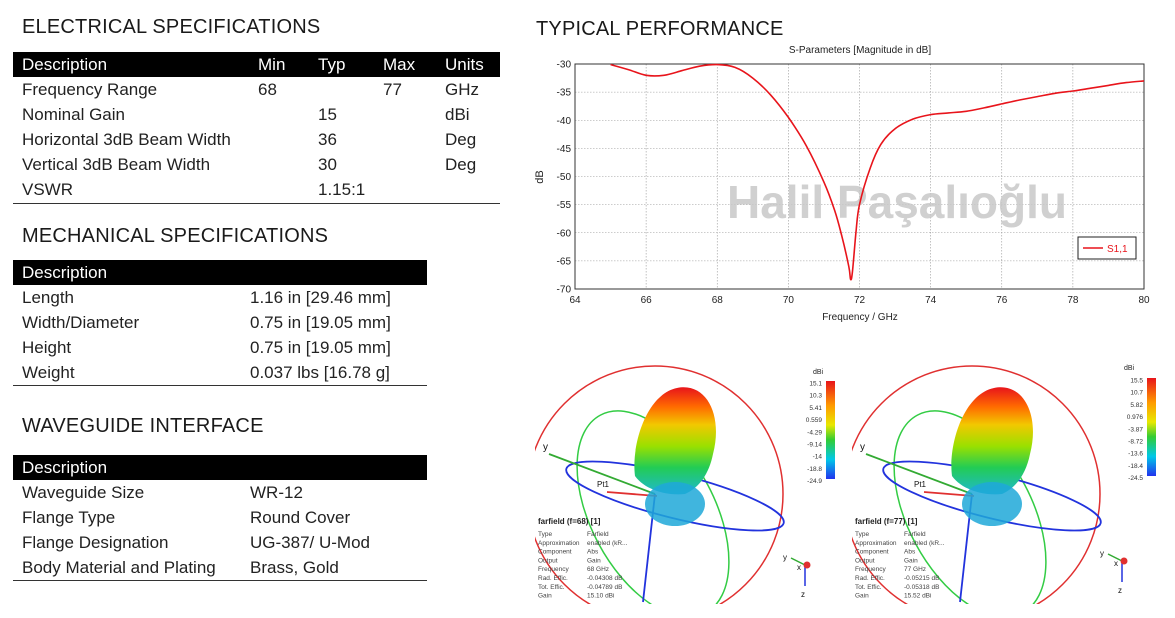 The image size is (1175, 618). I want to click on y-axis-label: dB, so click(540, 176).